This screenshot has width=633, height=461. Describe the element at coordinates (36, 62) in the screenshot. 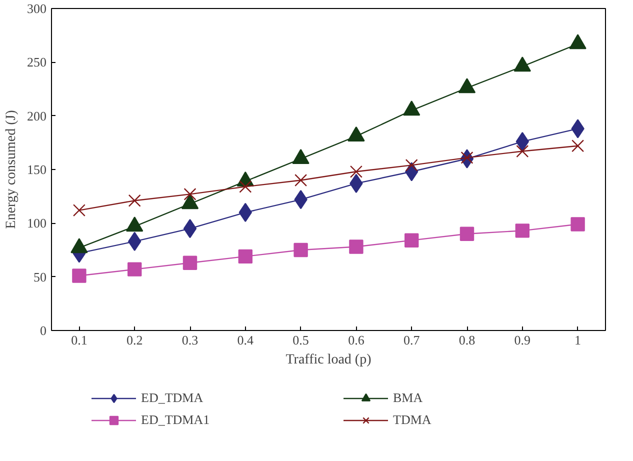

I see `y-tick-label: 250` at that location.